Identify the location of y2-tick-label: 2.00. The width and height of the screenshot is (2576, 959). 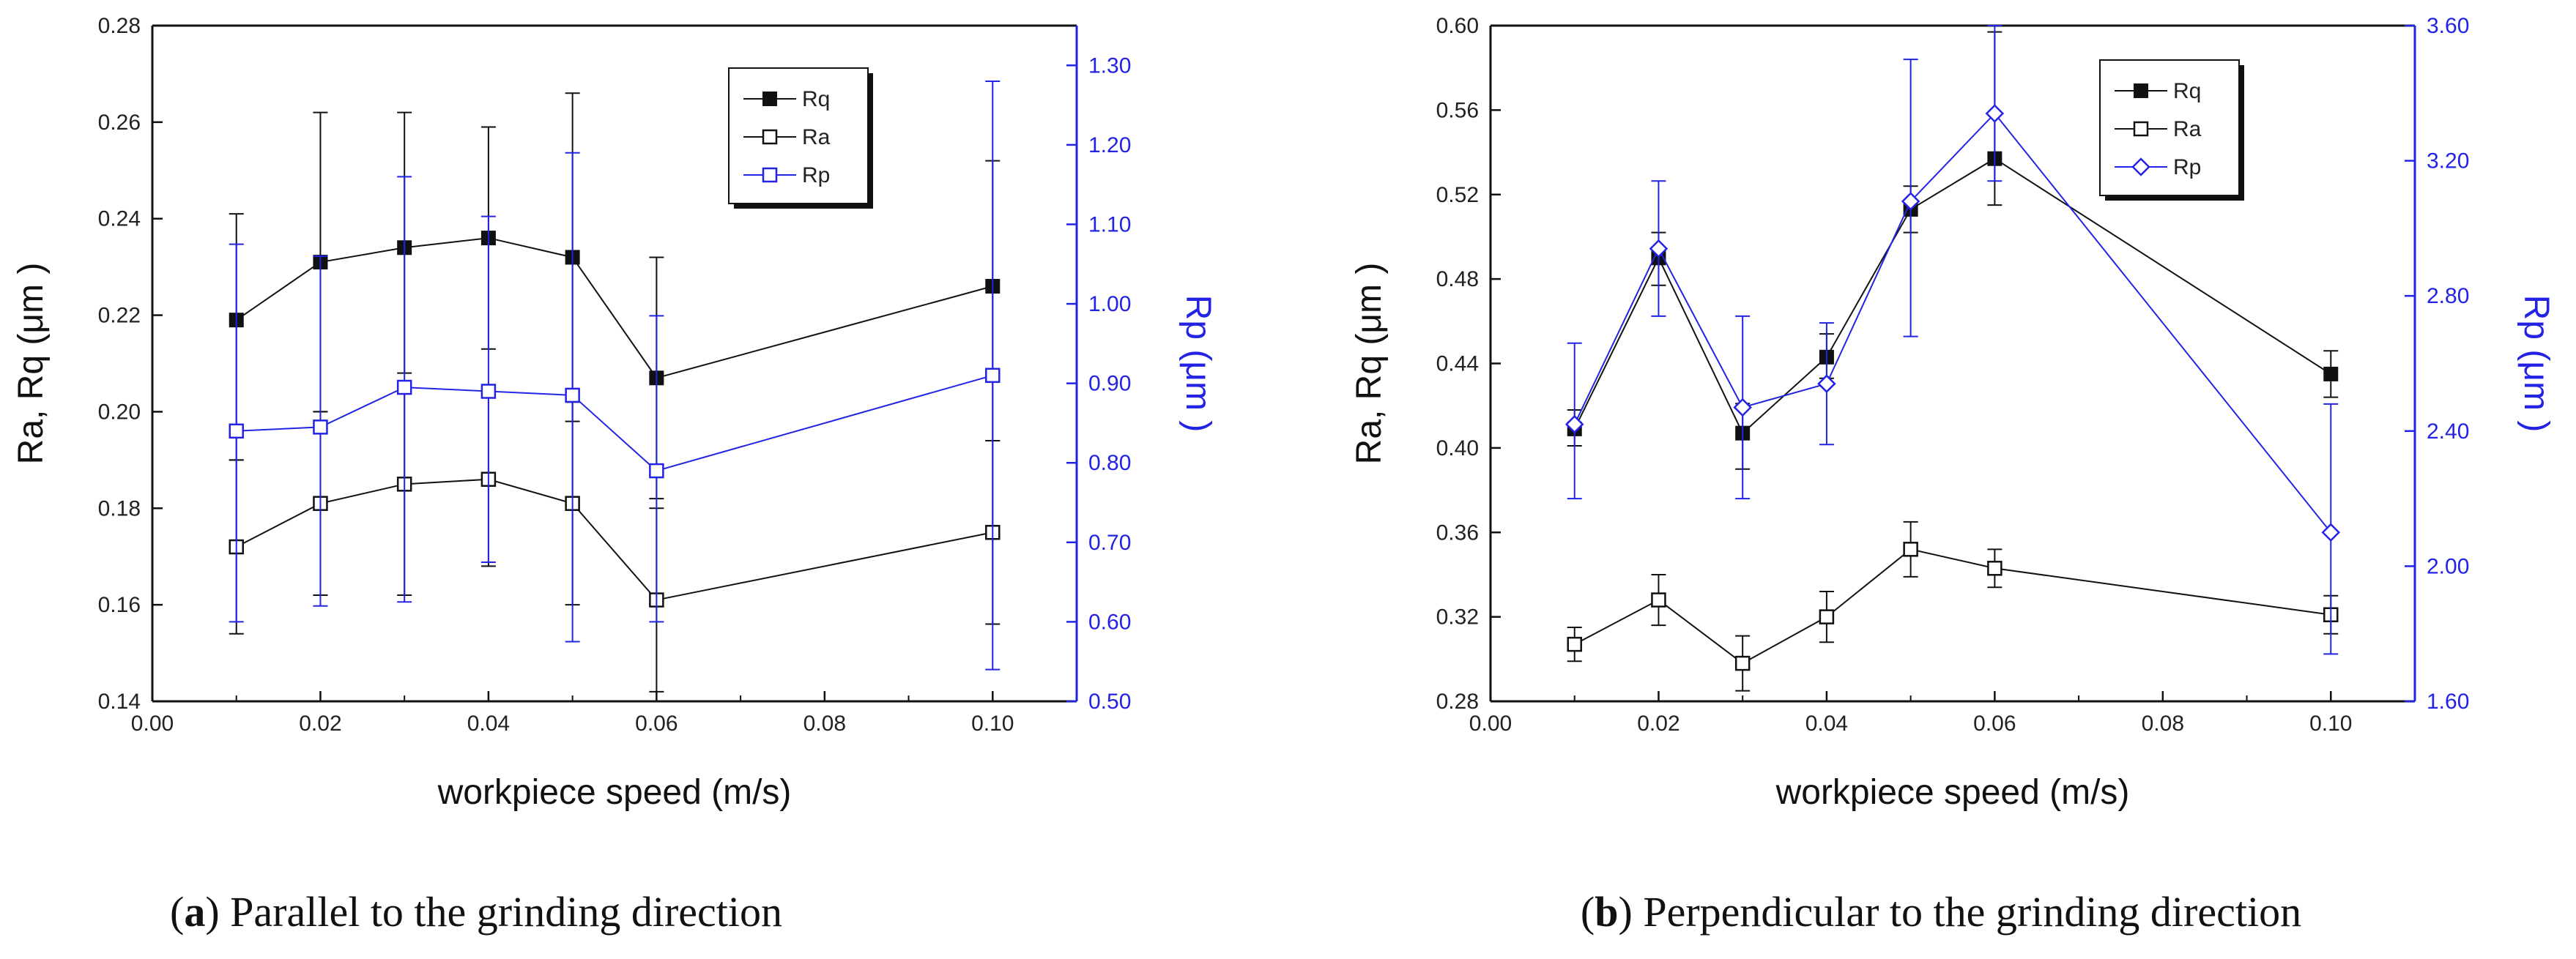
(2448, 566).